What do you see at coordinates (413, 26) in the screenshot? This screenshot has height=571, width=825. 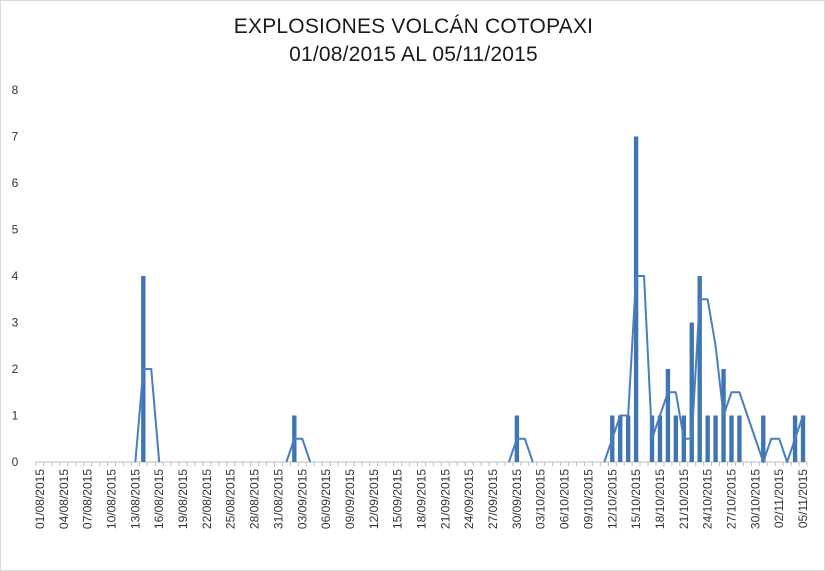 I see `chart-title: EXPLOSIONES VOLCÁN COTOPAXI` at bounding box center [413, 26].